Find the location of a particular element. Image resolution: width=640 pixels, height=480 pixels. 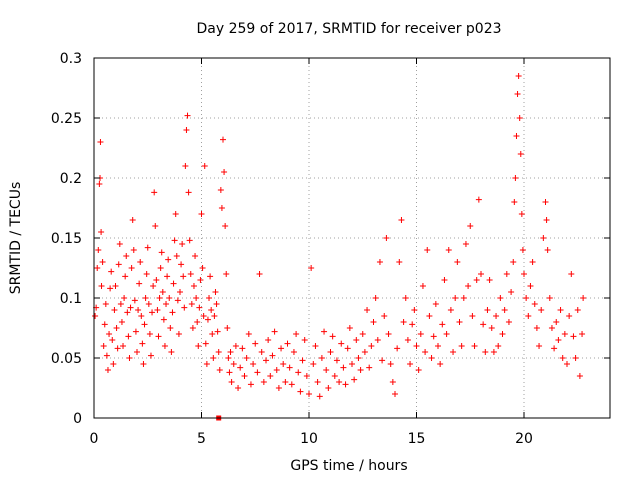

x-tick-label: 5 is located at coordinates (201, 439).